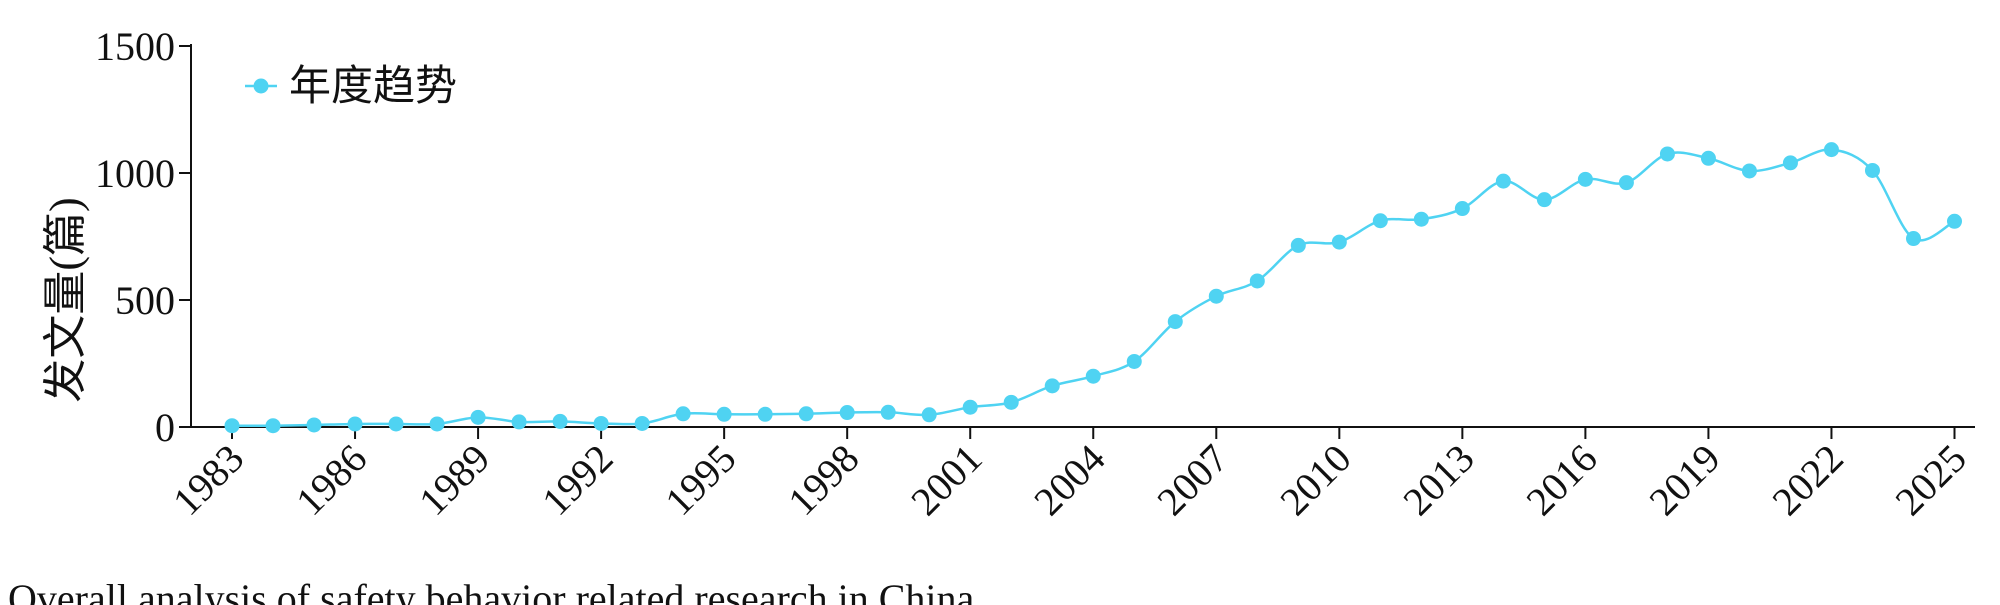 The width and height of the screenshot is (2000, 605). What do you see at coordinates (331, 480) in the screenshot?
I see `x-tick-label: 1986` at bounding box center [331, 480].